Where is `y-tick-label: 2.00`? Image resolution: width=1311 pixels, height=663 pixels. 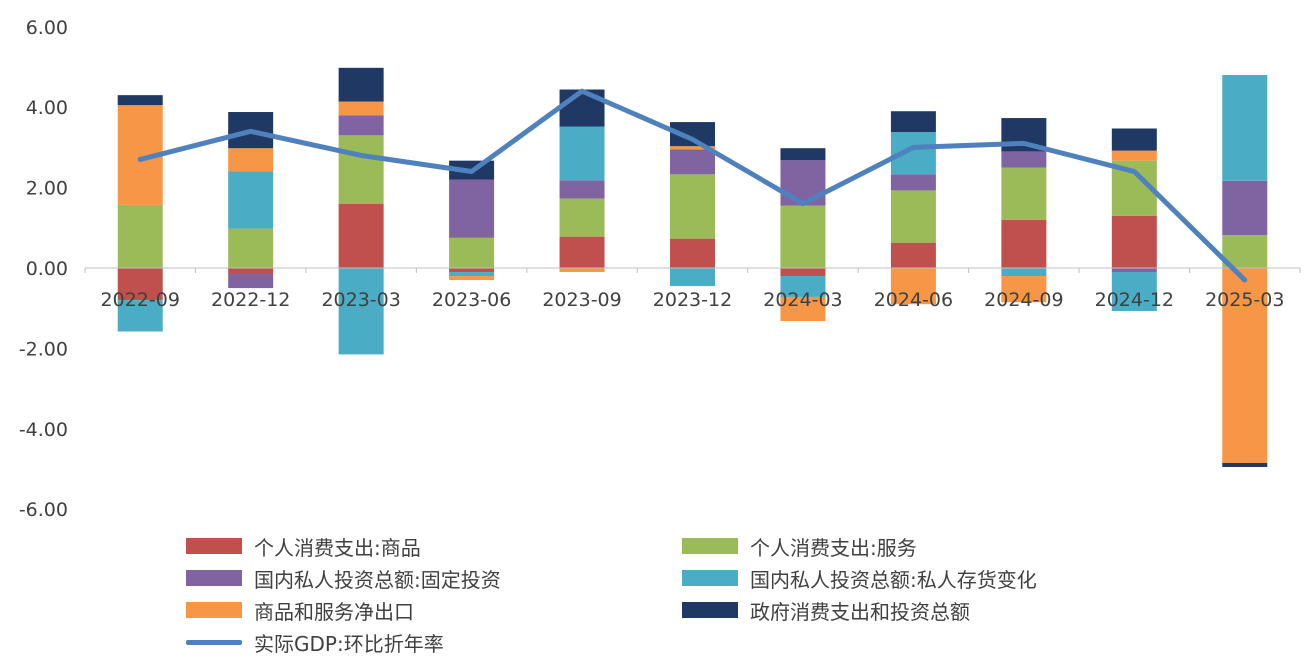 y-tick-label: 2.00 is located at coordinates (47, 189).